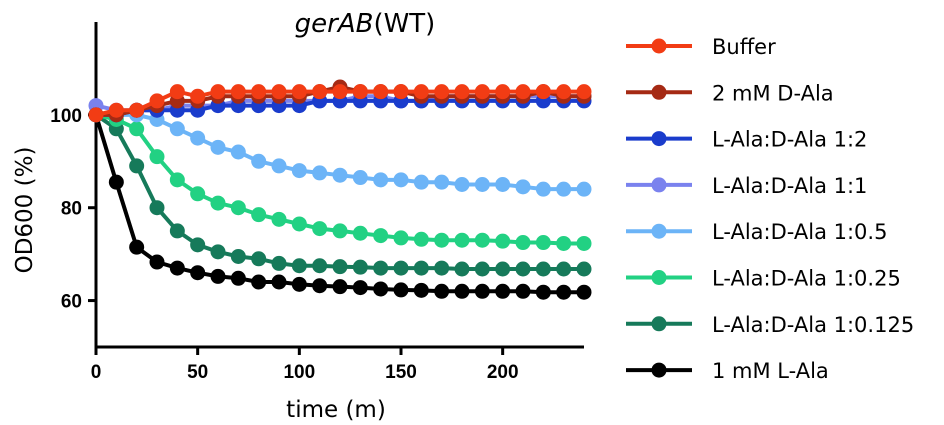 This screenshot has width=944, height=425. What do you see at coordinates (799, 232) in the screenshot?
I see `legend-label: L-Ala:D-Ala 1:0.5` at bounding box center [799, 232].